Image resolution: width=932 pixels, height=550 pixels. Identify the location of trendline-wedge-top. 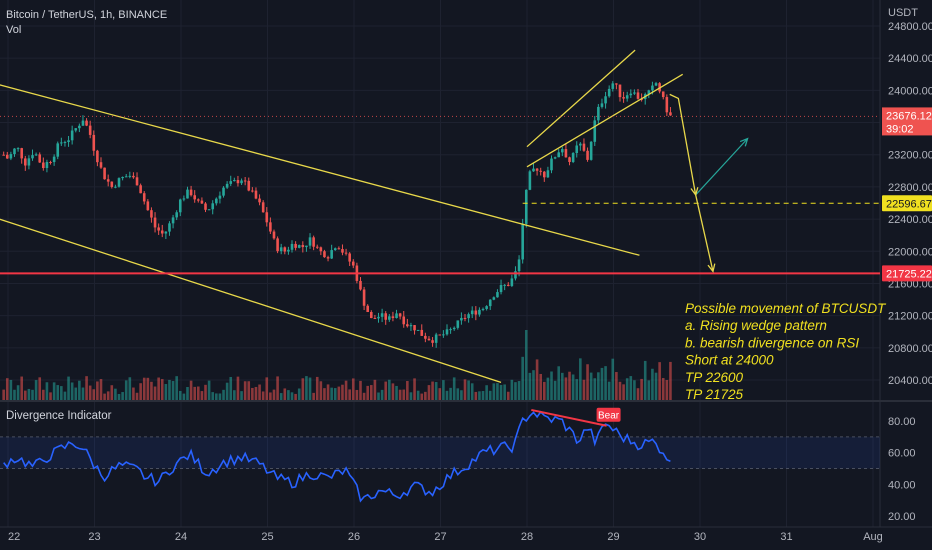
(581, 98).